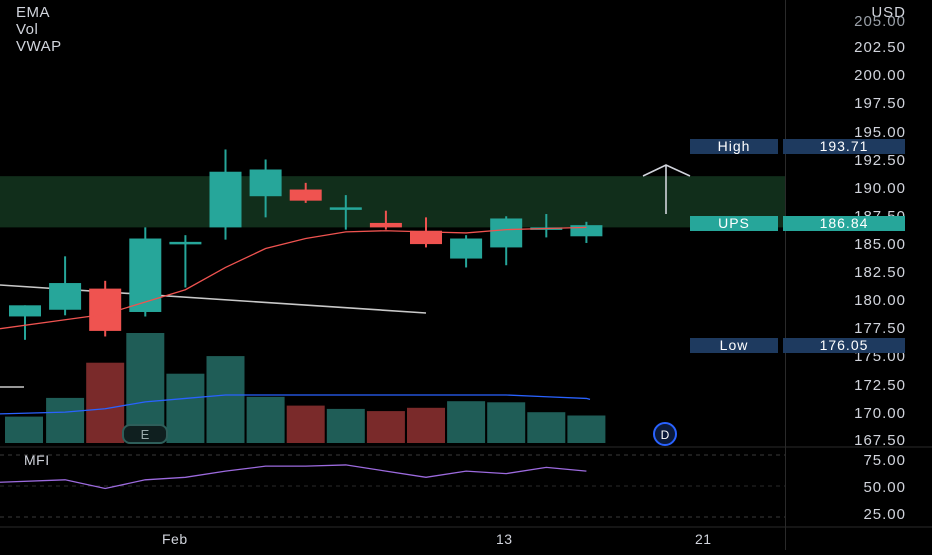 This screenshot has width=932, height=555. Describe the element at coordinates (880, 272) in the screenshot. I see `price-tick: 182.50` at that location.